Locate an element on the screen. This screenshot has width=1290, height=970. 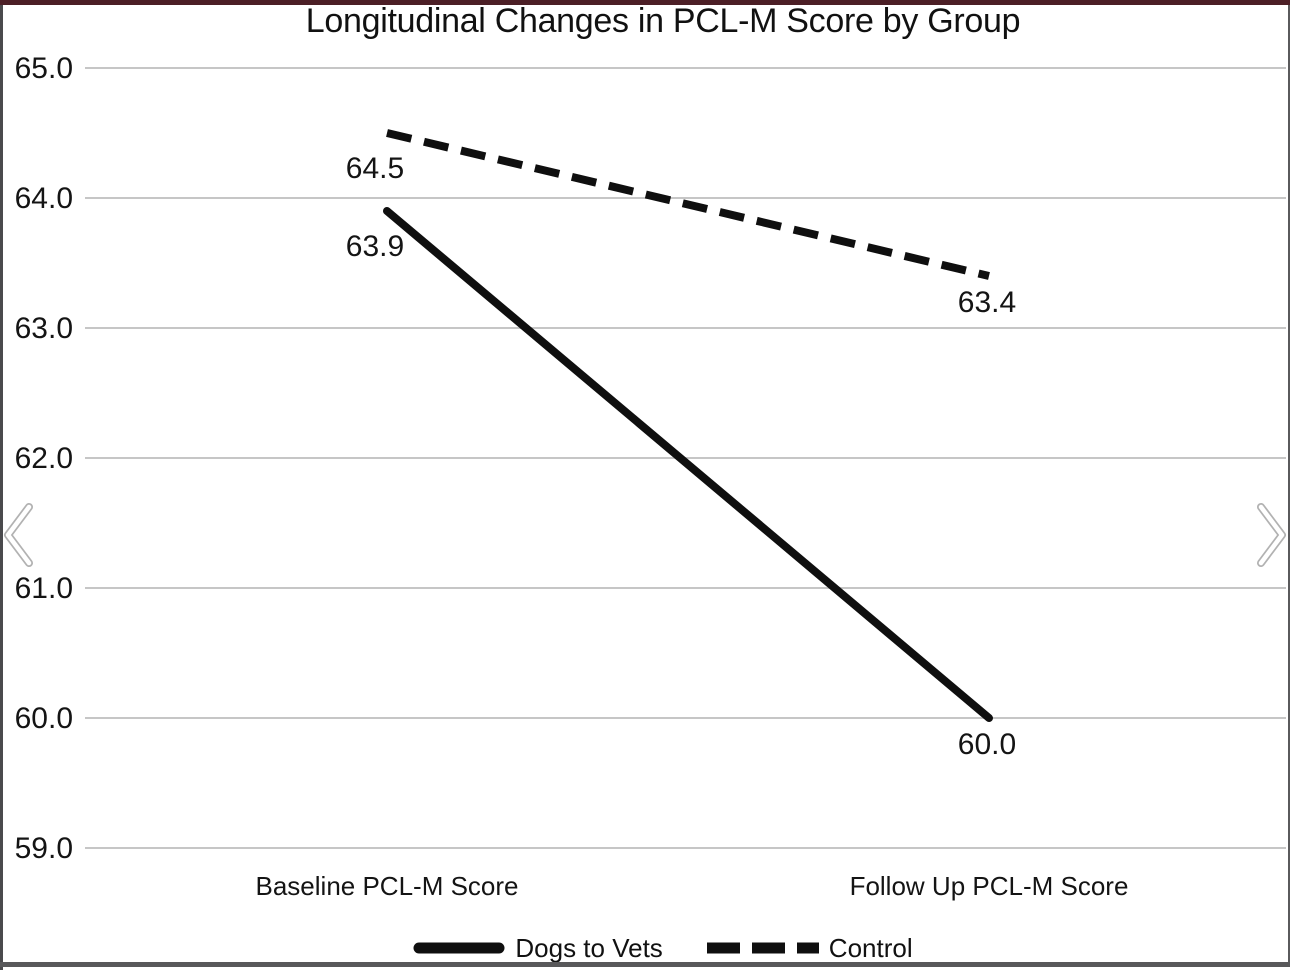
data-label: 63.9 is located at coordinates (375, 246).